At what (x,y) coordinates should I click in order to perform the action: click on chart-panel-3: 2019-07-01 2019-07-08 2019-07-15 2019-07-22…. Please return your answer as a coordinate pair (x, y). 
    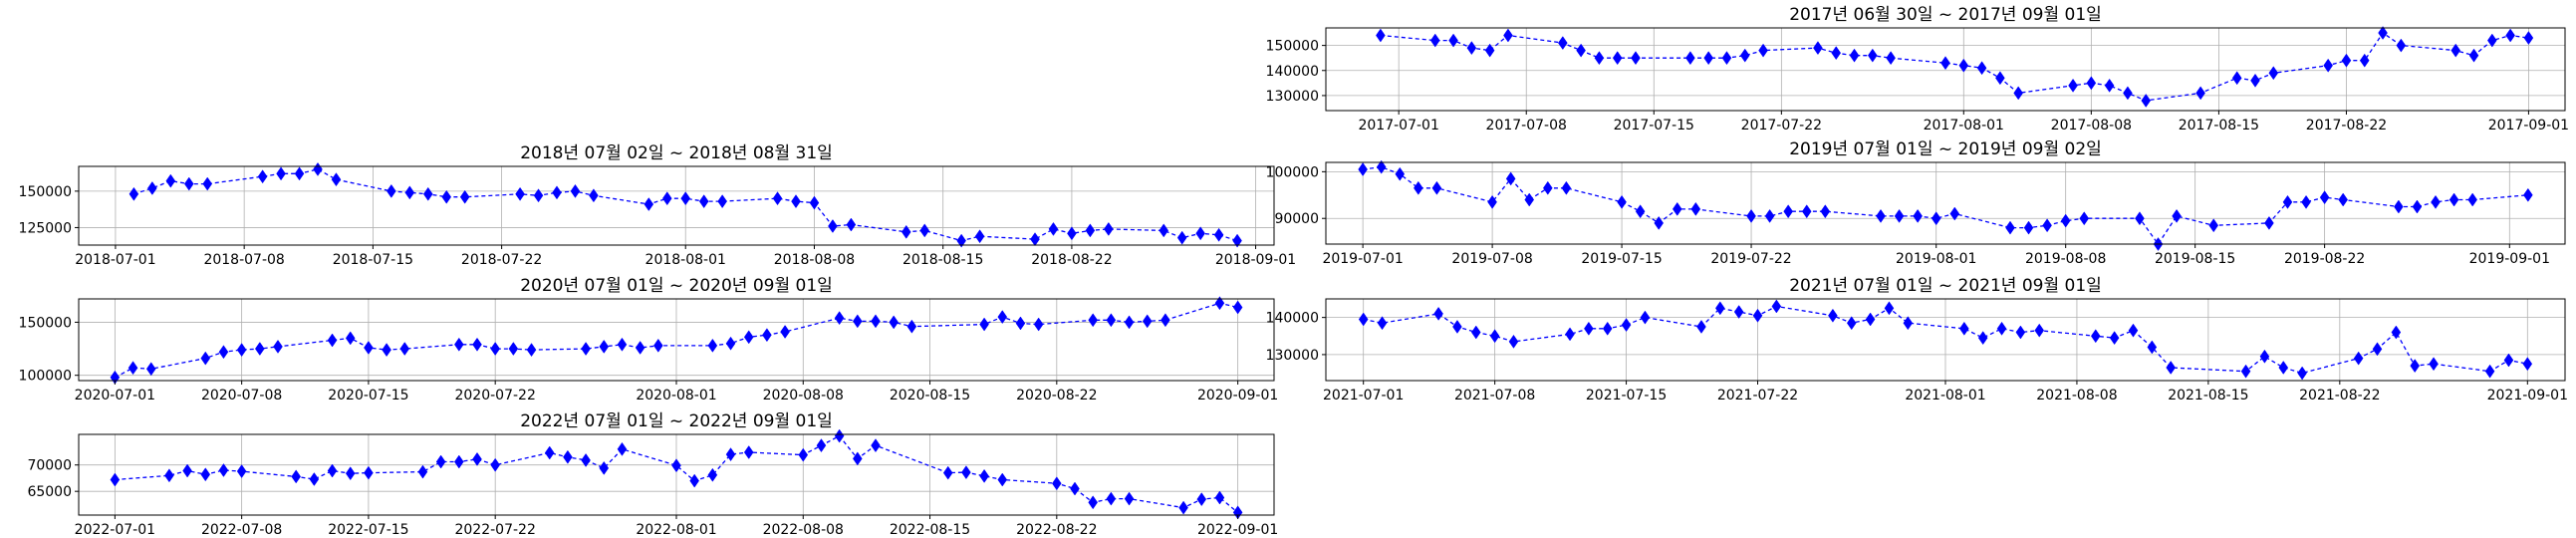
    Looking at the image, I should click on (1916, 203).